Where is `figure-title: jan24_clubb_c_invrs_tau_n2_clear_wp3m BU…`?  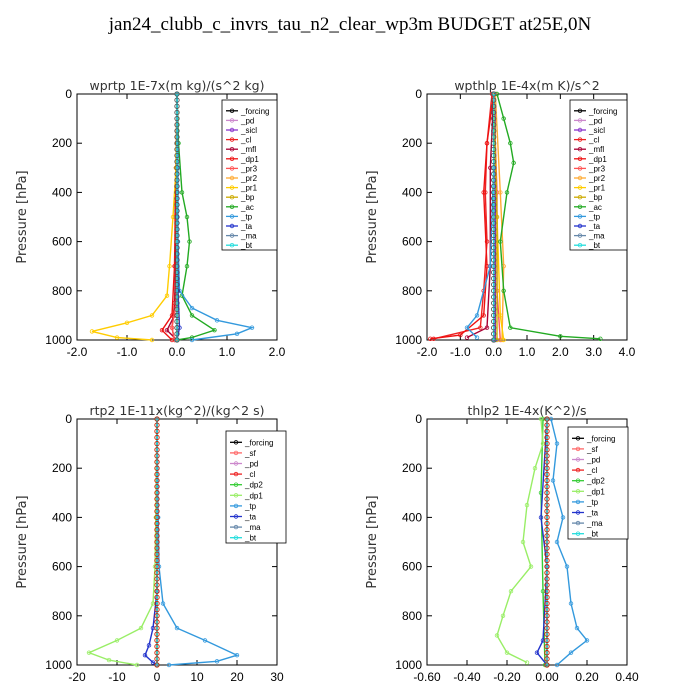
figure-title: jan24_clubb_c_invrs_tau_n2_clear_wp3m BU… is located at coordinates (350, 24).